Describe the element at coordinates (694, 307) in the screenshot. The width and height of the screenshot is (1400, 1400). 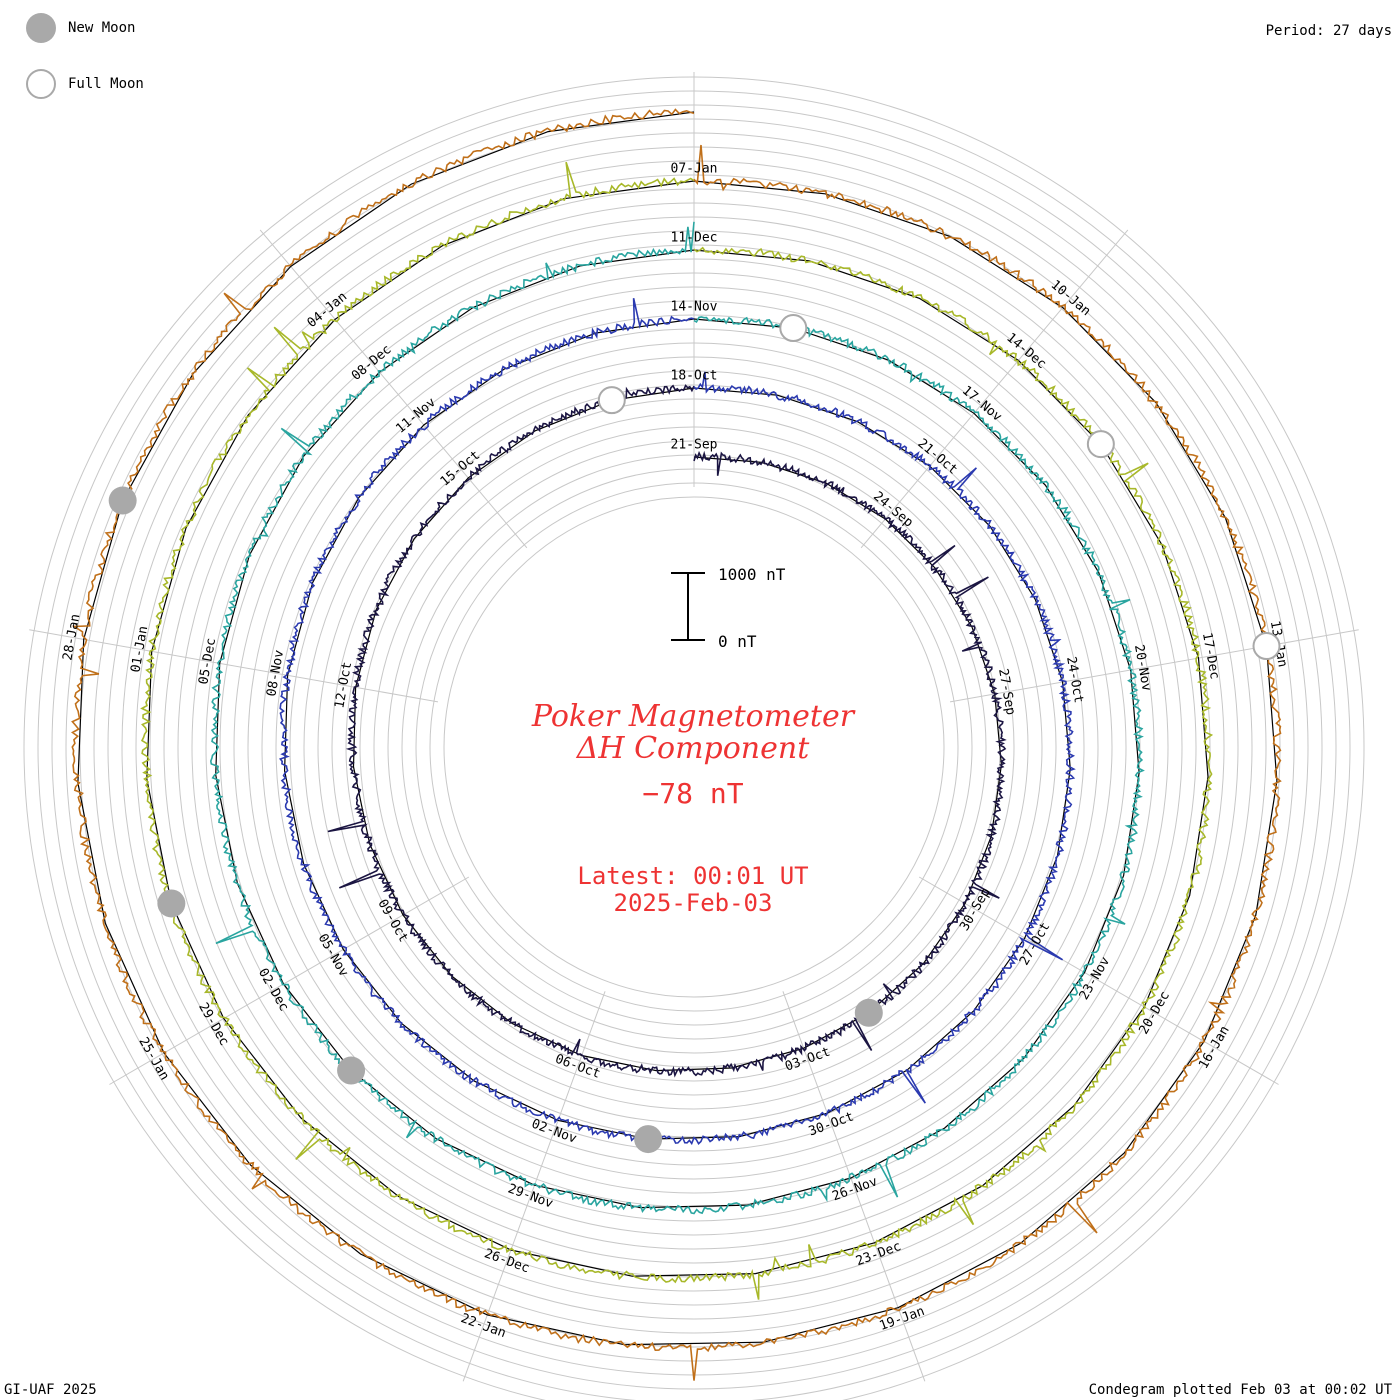
I see `date-tick-label: 14-Nov` at that location.